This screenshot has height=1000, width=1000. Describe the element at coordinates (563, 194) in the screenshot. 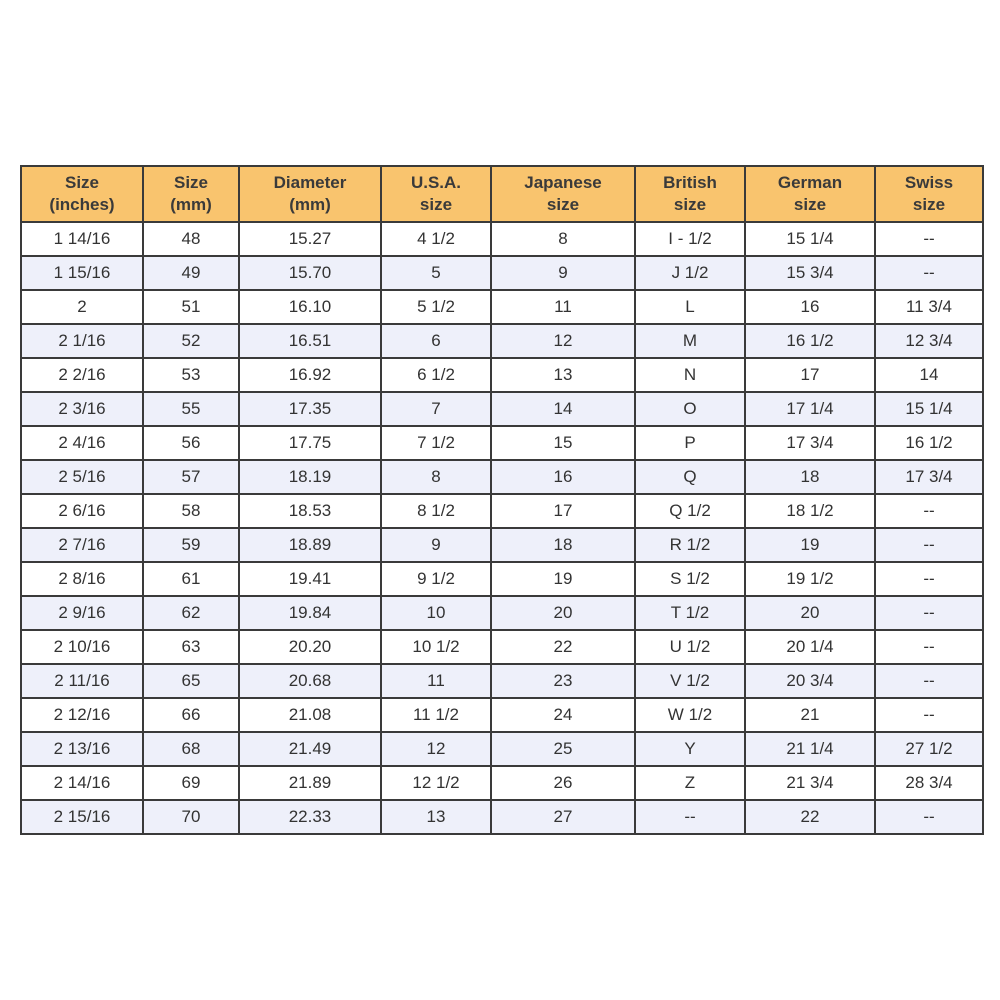

I see `column-header-japanese-size: Japanese size` at that location.